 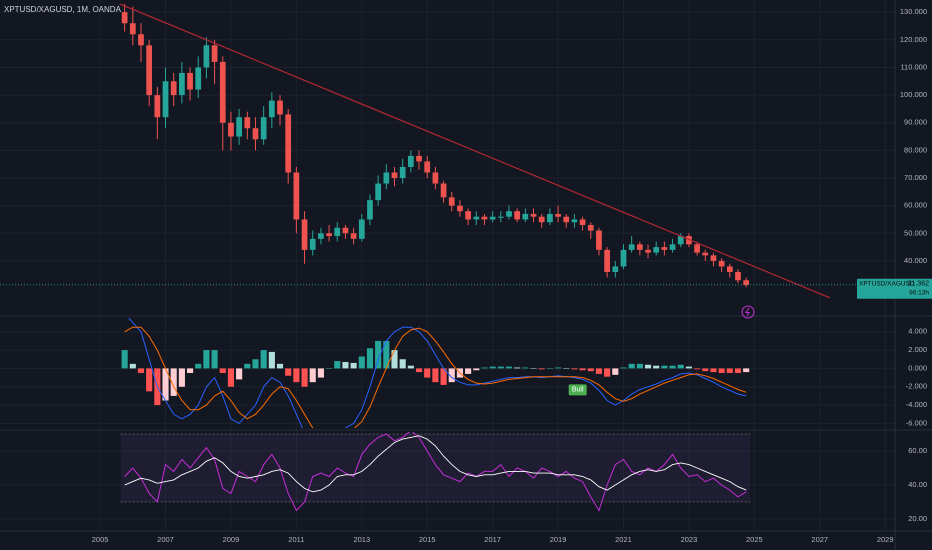 What do you see at coordinates (435, 377) in the screenshot?
I see `signal-line` at bounding box center [435, 377].